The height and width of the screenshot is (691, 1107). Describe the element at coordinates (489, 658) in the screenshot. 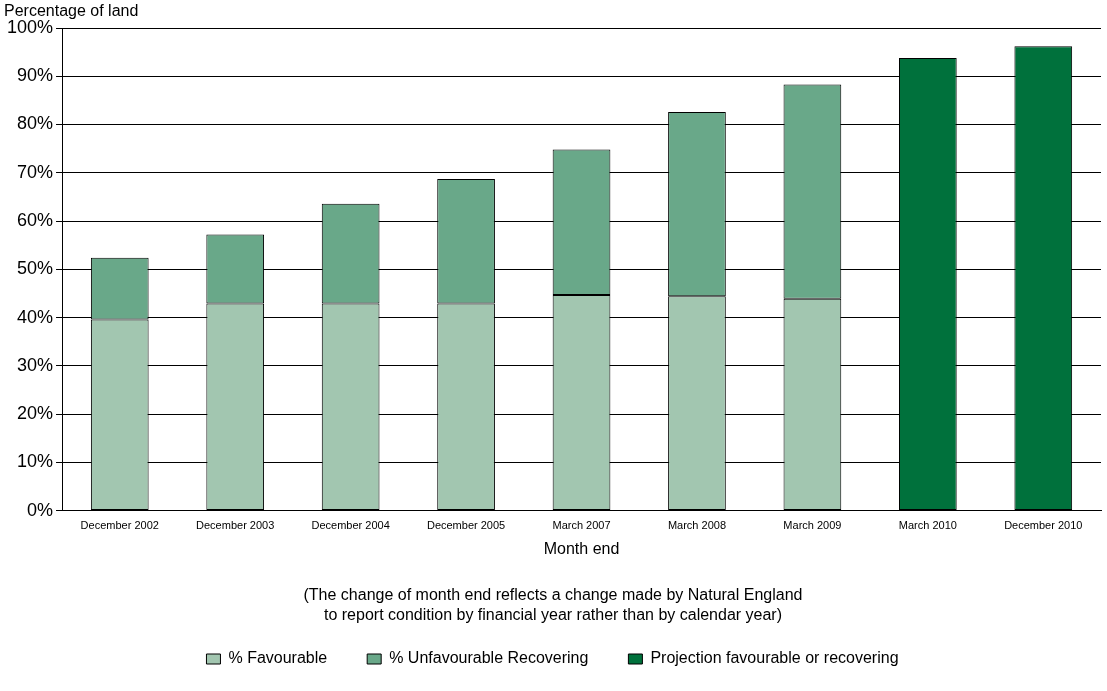

I see `legend-label: % Unfavourable Recovering` at that location.